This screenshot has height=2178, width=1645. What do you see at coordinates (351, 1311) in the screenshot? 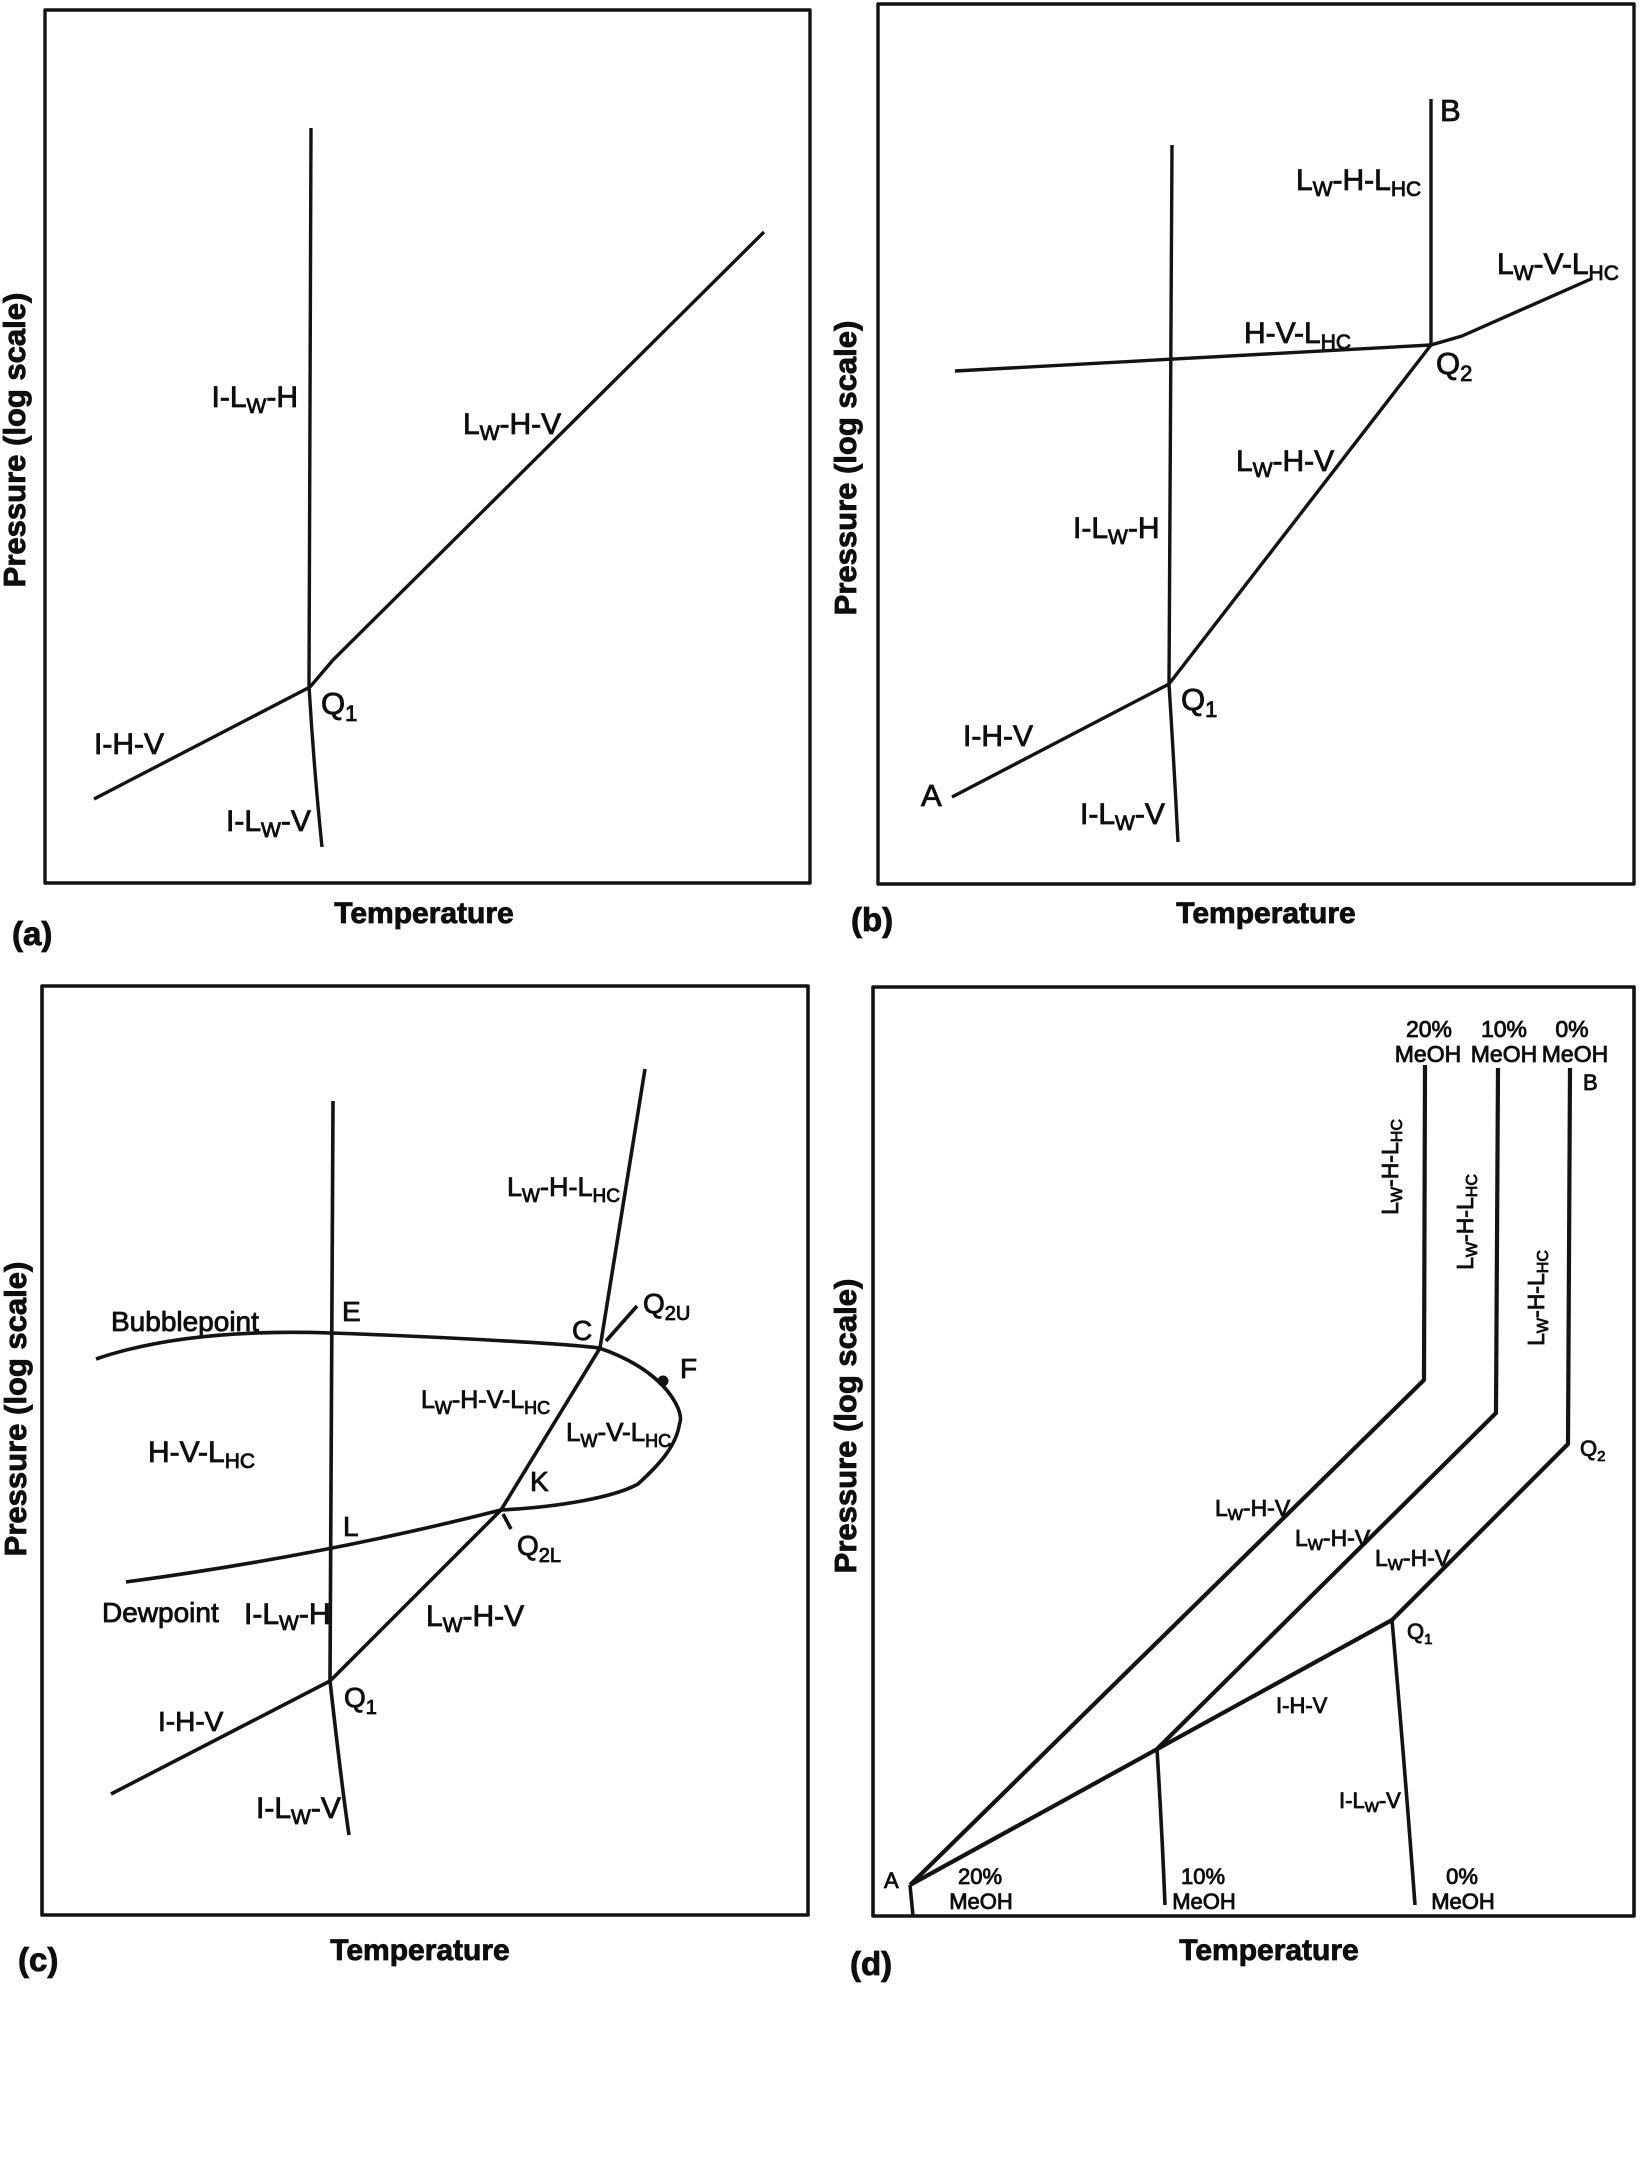
I see `svg-text: E` at bounding box center [351, 1311].